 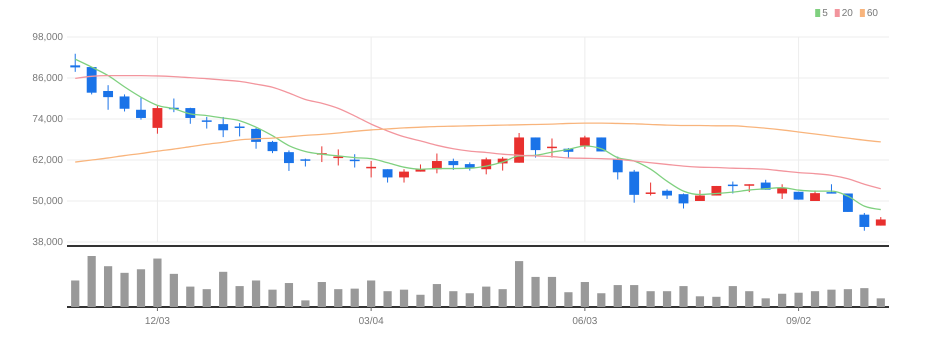 What do you see at coordinates (48, 160) in the screenshot?
I see `y-tick-label: 62,000` at bounding box center [48, 160].